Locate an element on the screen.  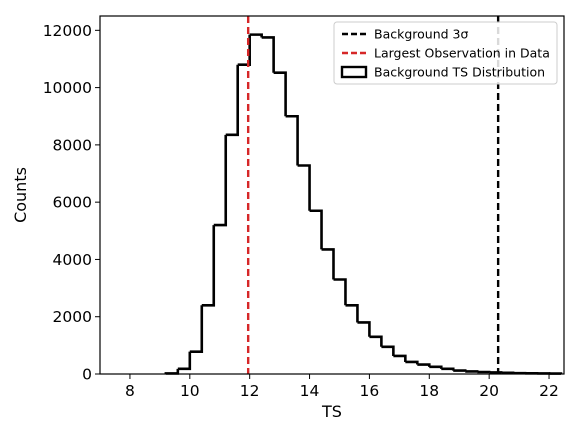
x-tick-label: 10 is located at coordinates (190, 391).